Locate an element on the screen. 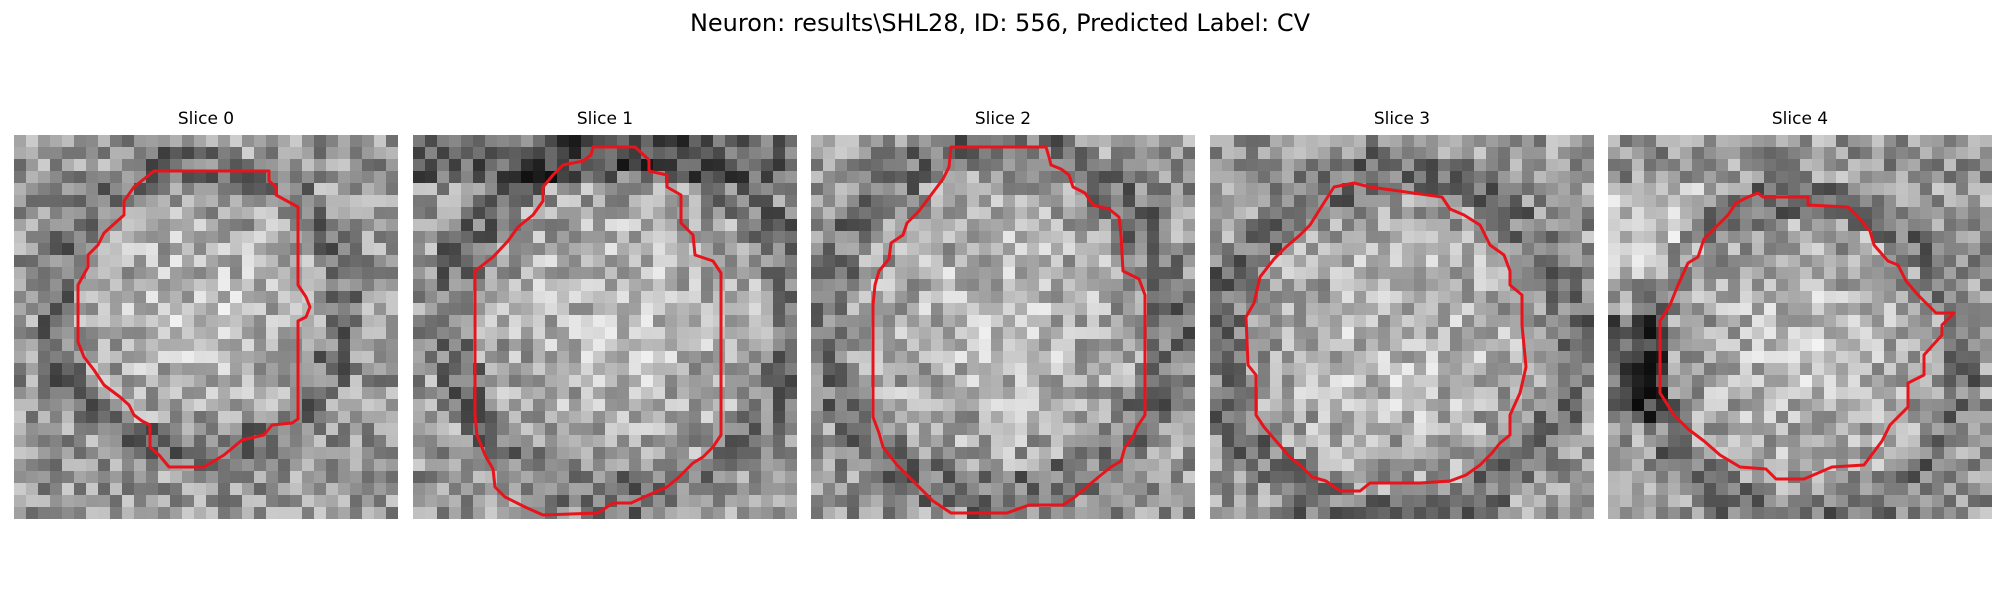 Image resolution: width=2000 pixels, height=600 pixels. slice-panel-2: Slice 2 is located at coordinates (1003, 313).